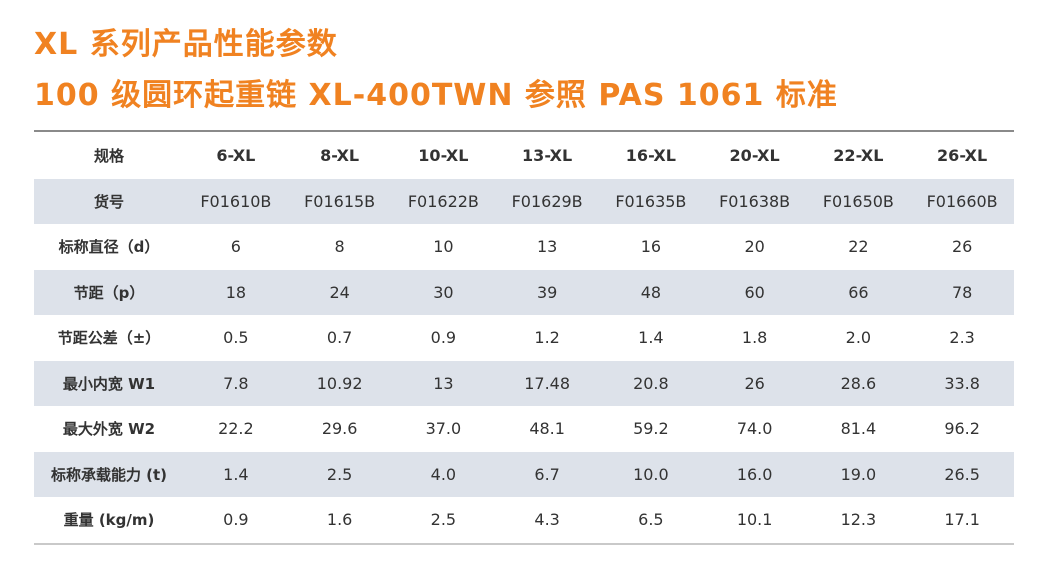 The height and width of the screenshot is (577, 1049). Describe the element at coordinates (236, 292) in the screenshot. I see `table-cell: 18` at that location.